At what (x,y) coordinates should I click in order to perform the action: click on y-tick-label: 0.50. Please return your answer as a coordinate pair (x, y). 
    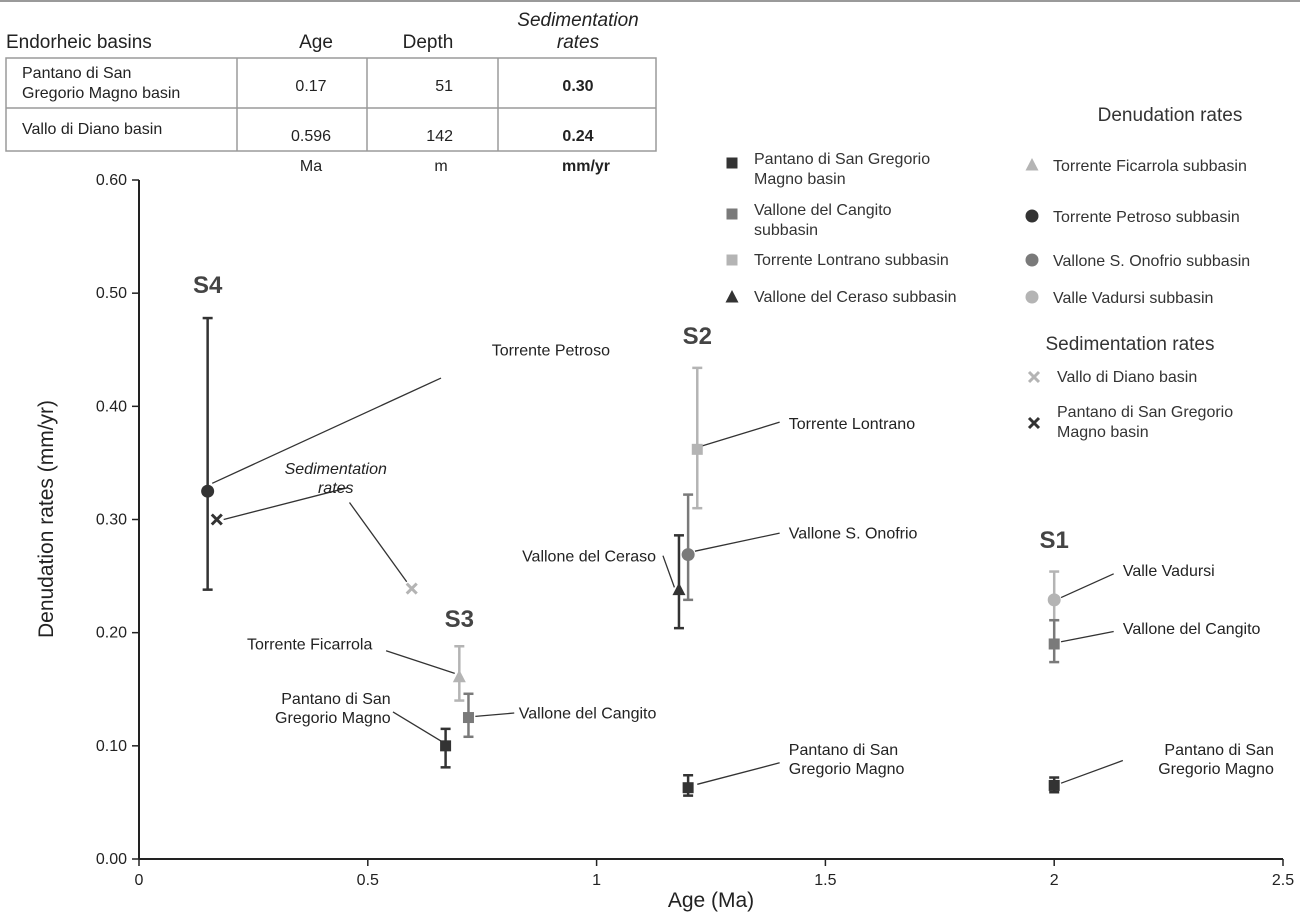
    Looking at the image, I should click on (111, 293).